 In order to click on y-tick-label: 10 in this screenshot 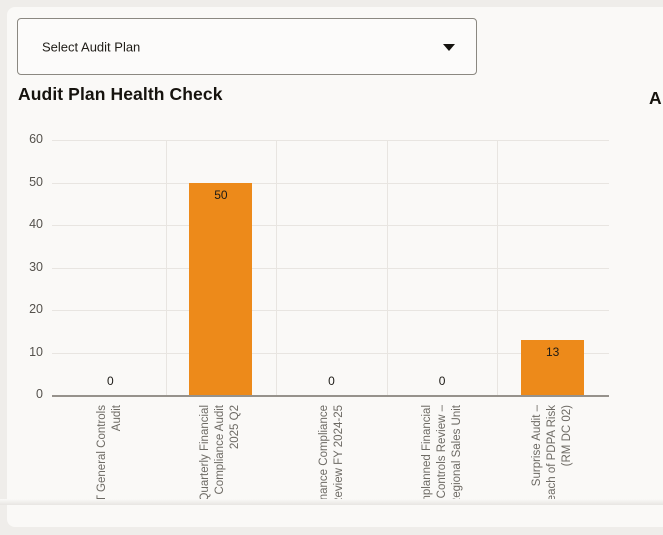, I will do `click(36, 351)`.